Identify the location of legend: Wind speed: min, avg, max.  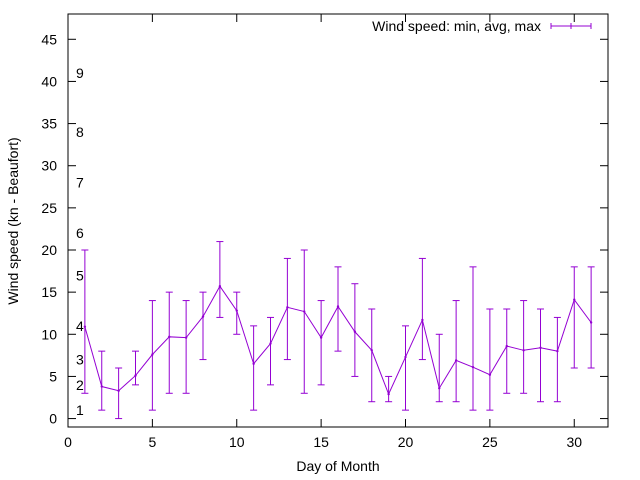
(482, 26).